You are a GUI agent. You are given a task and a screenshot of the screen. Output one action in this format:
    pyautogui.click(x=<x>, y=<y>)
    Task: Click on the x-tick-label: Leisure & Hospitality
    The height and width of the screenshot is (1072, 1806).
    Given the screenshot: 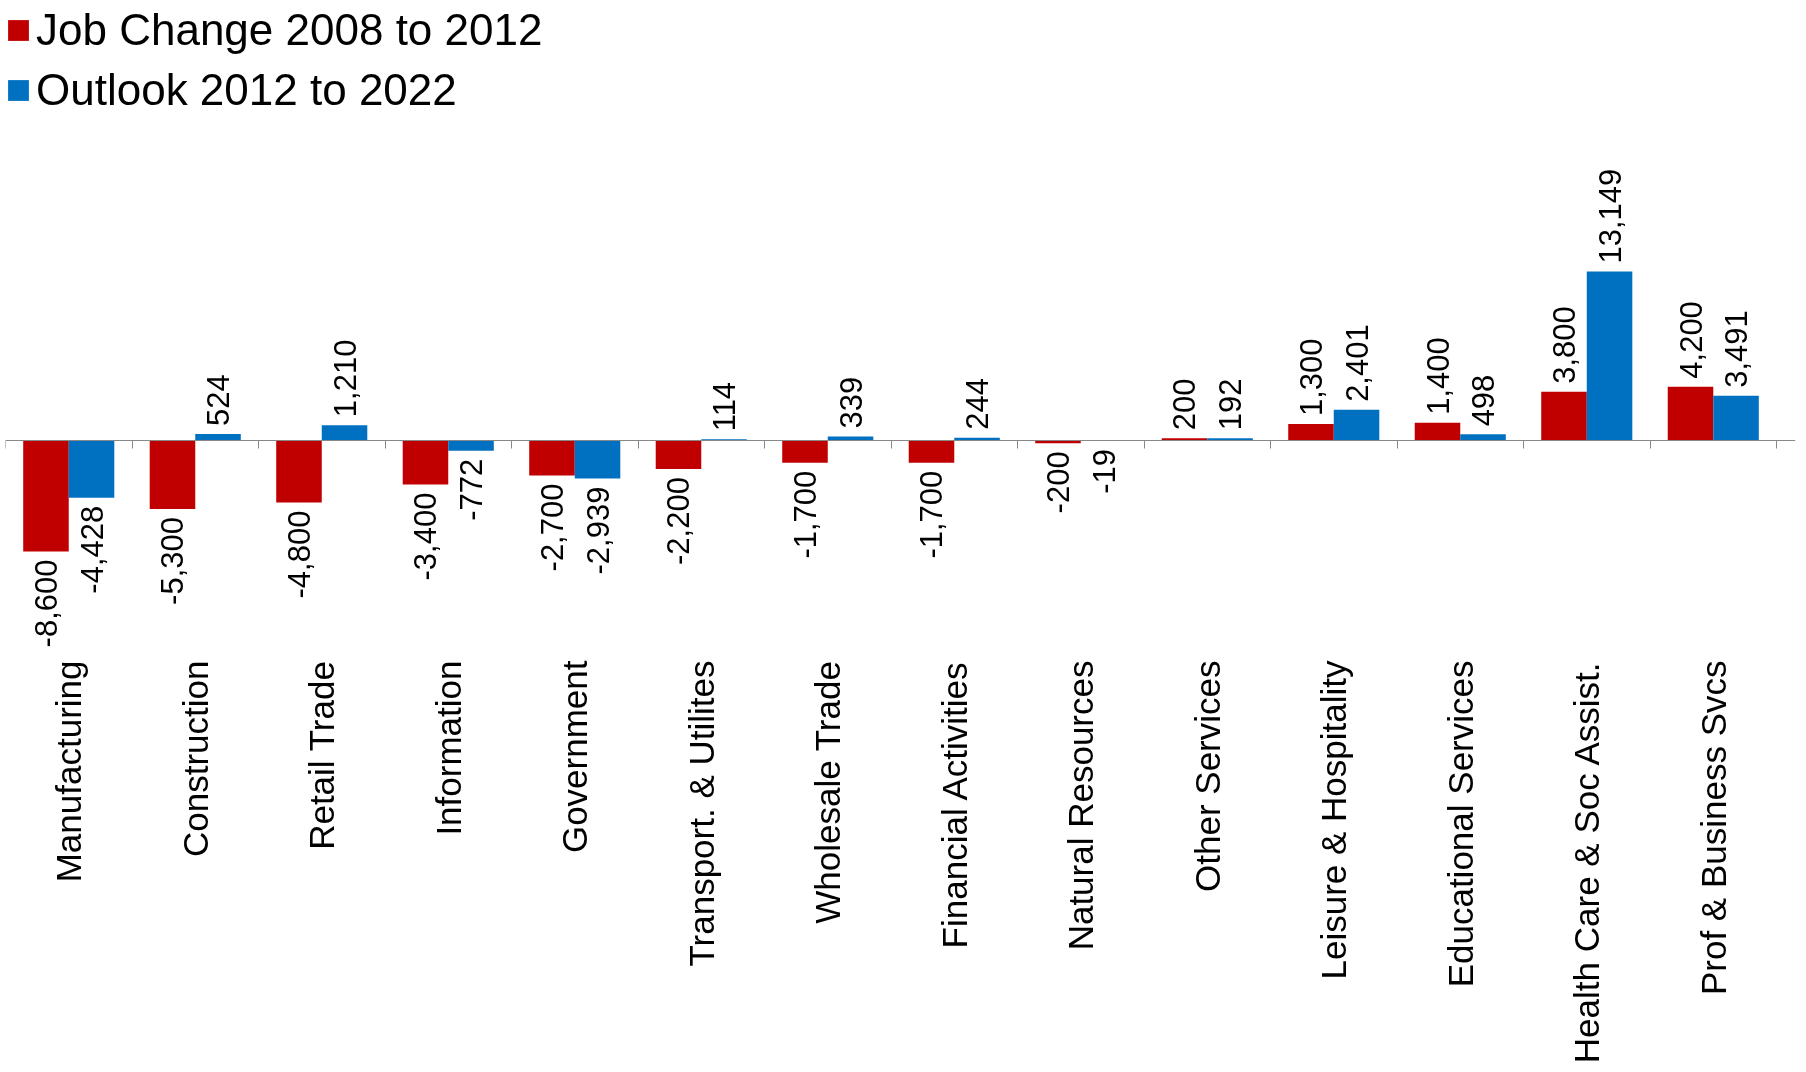 What is the action you would take?
    pyautogui.click(x=1334, y=820)
    